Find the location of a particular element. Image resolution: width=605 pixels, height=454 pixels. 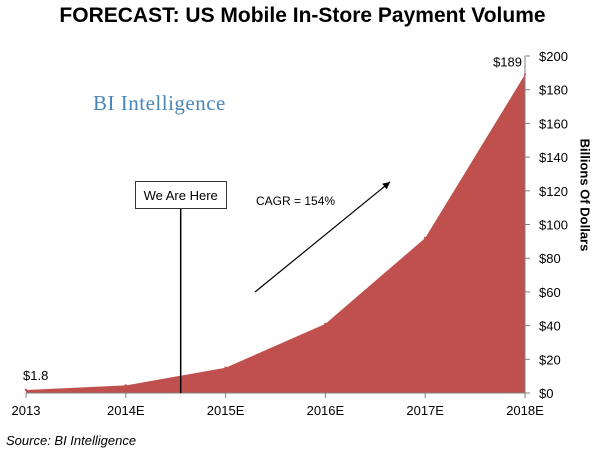

y-tick-label: $100 is located at coordinates (553, 225).